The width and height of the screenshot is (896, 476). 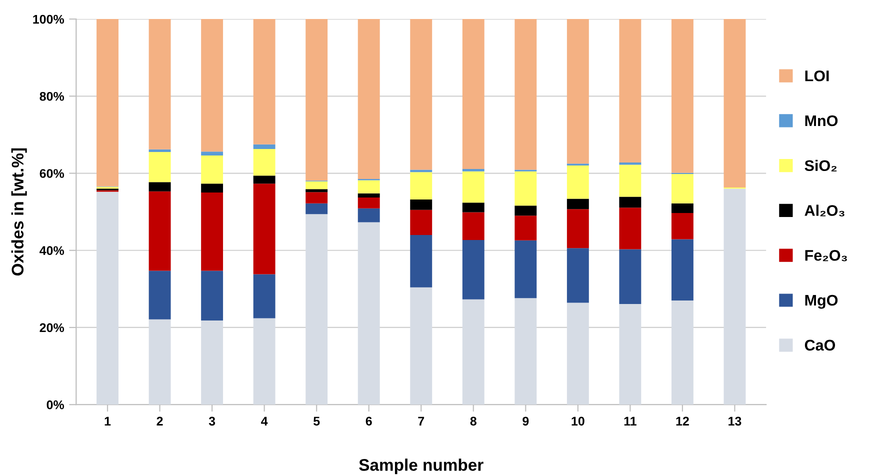 What do you see at coordinates (19, 212) in the screenshot?
I see `y-axis-title: Oxides in [wt.%]` at bounding box center [19, 212].